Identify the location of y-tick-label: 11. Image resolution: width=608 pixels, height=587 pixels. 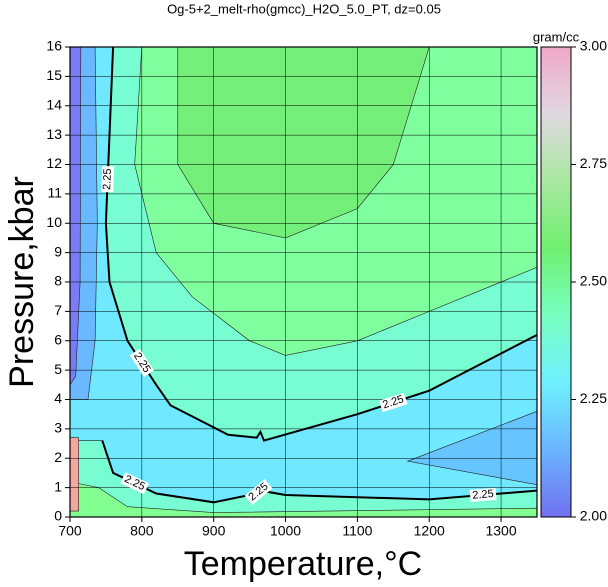
(54, 193).